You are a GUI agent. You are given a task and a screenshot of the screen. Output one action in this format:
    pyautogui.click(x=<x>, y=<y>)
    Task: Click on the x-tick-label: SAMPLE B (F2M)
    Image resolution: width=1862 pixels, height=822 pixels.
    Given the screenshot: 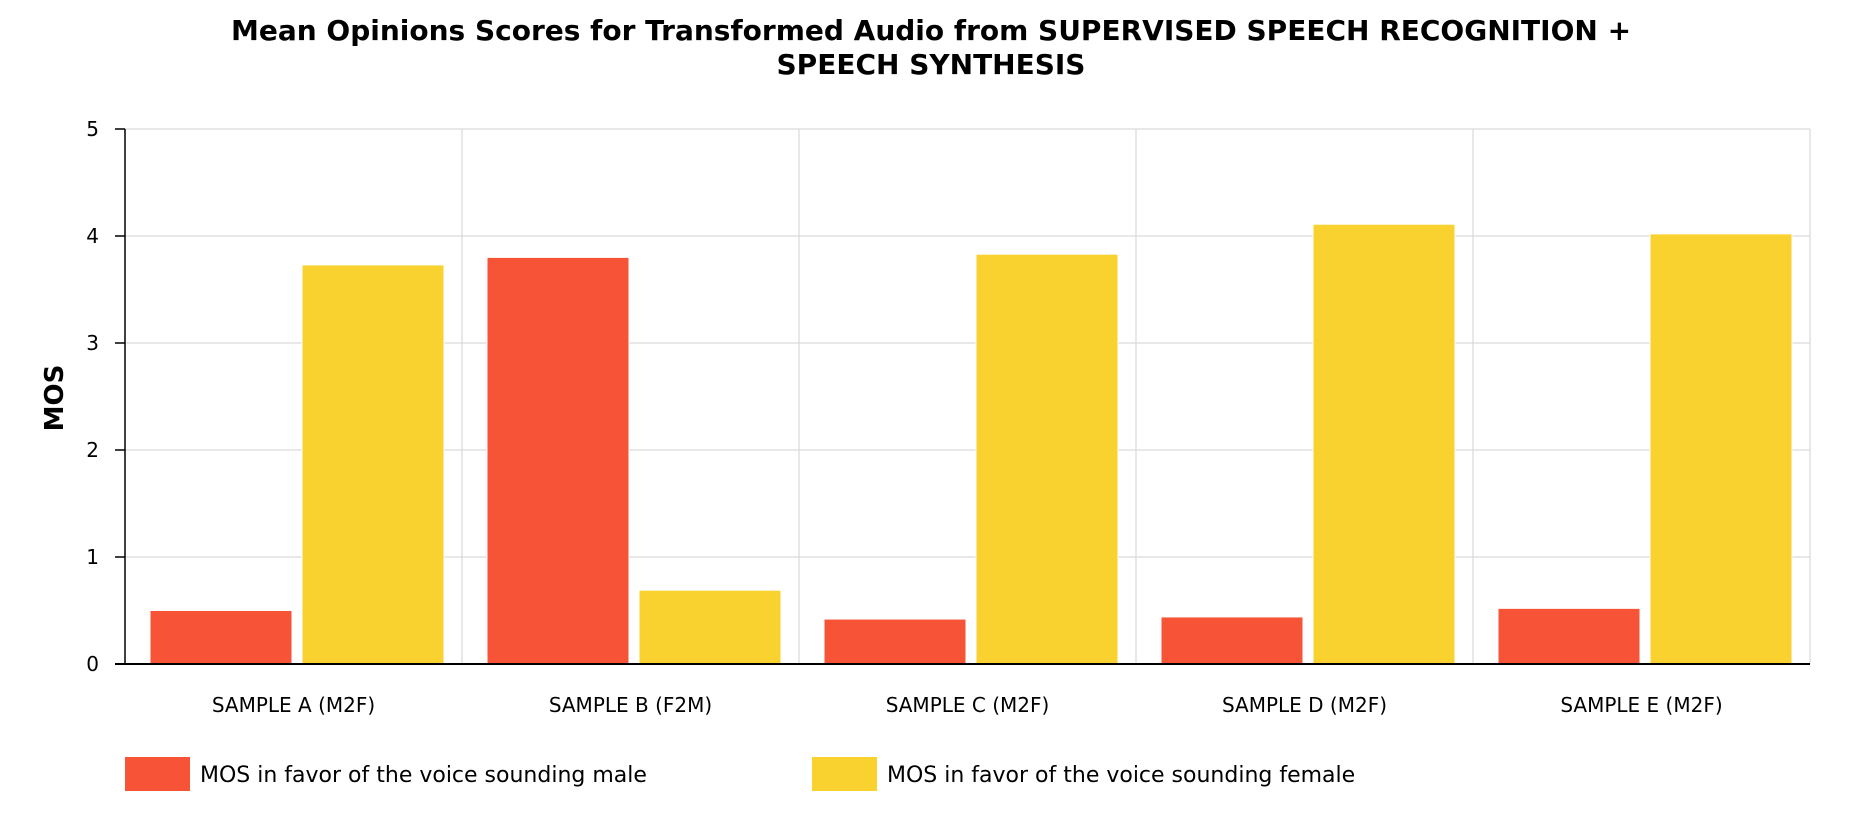 What is the action you would take?
    pyautogui.click(x=630, y=705)
    